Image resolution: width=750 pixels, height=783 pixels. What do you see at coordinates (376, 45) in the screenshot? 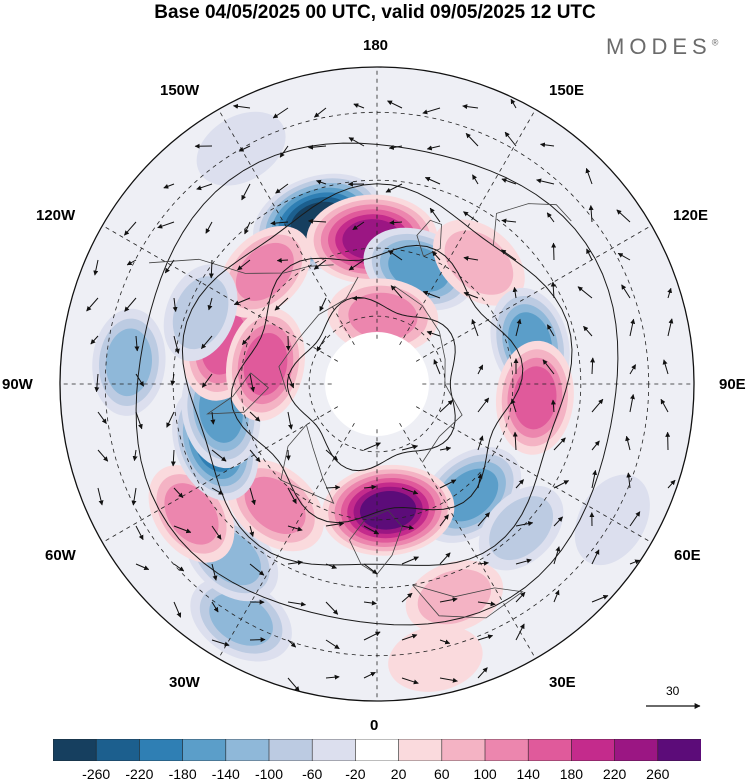
I see `lon-label-180: 180` at bounding box center [376, 45].